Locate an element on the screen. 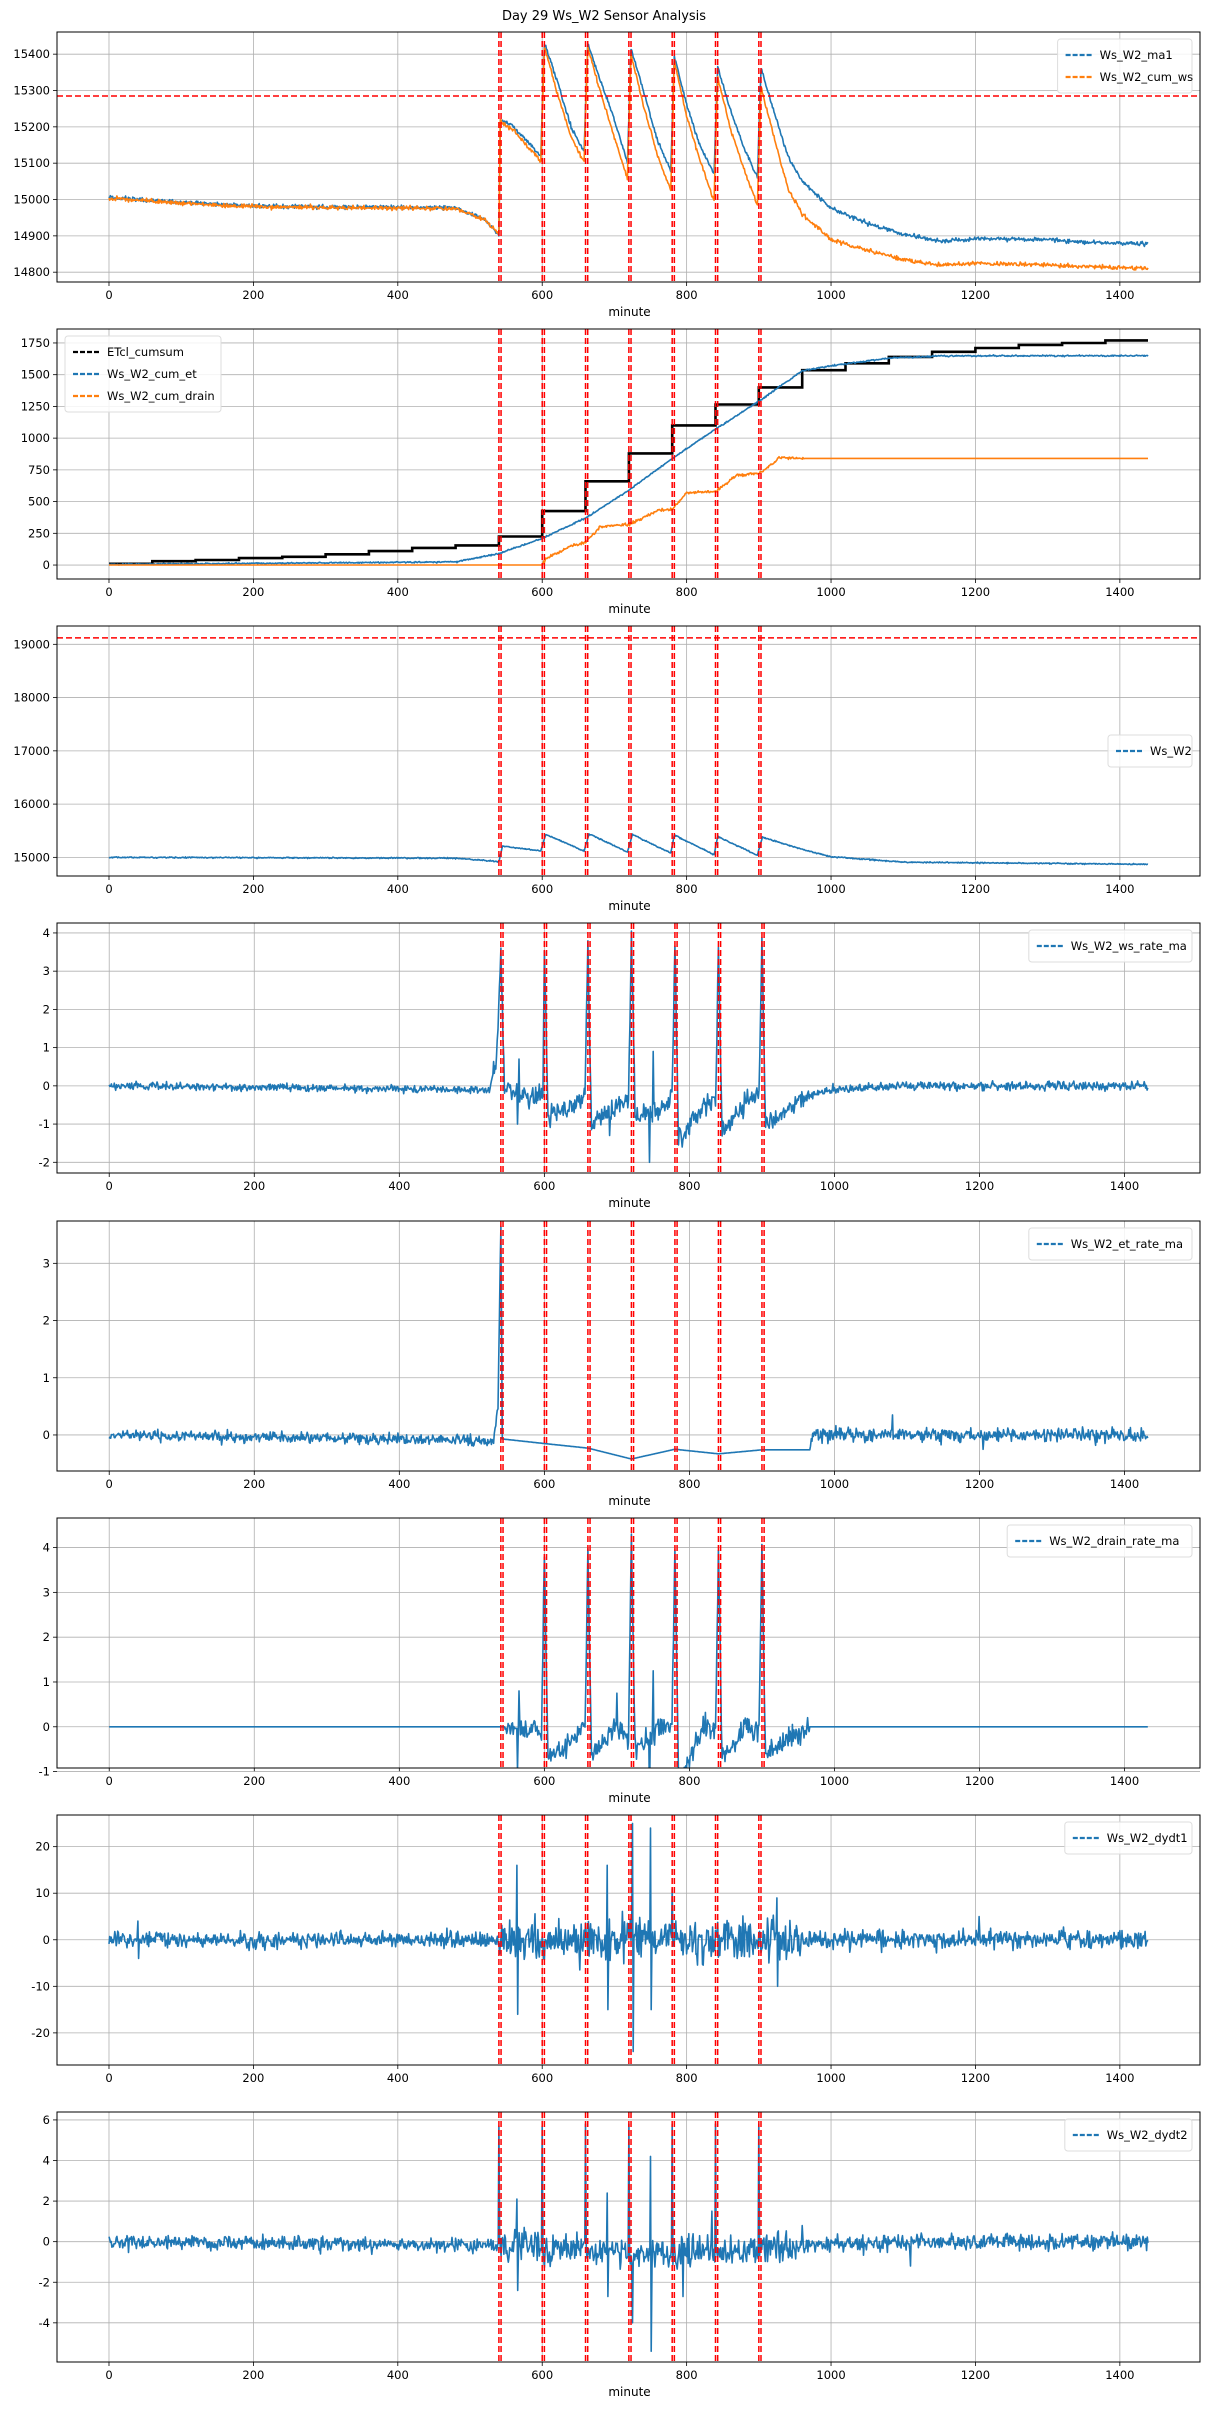 The width and height of the screenshot is (1211, 2411). y-tick-label: 6 is located at coordinates (46, 2120).